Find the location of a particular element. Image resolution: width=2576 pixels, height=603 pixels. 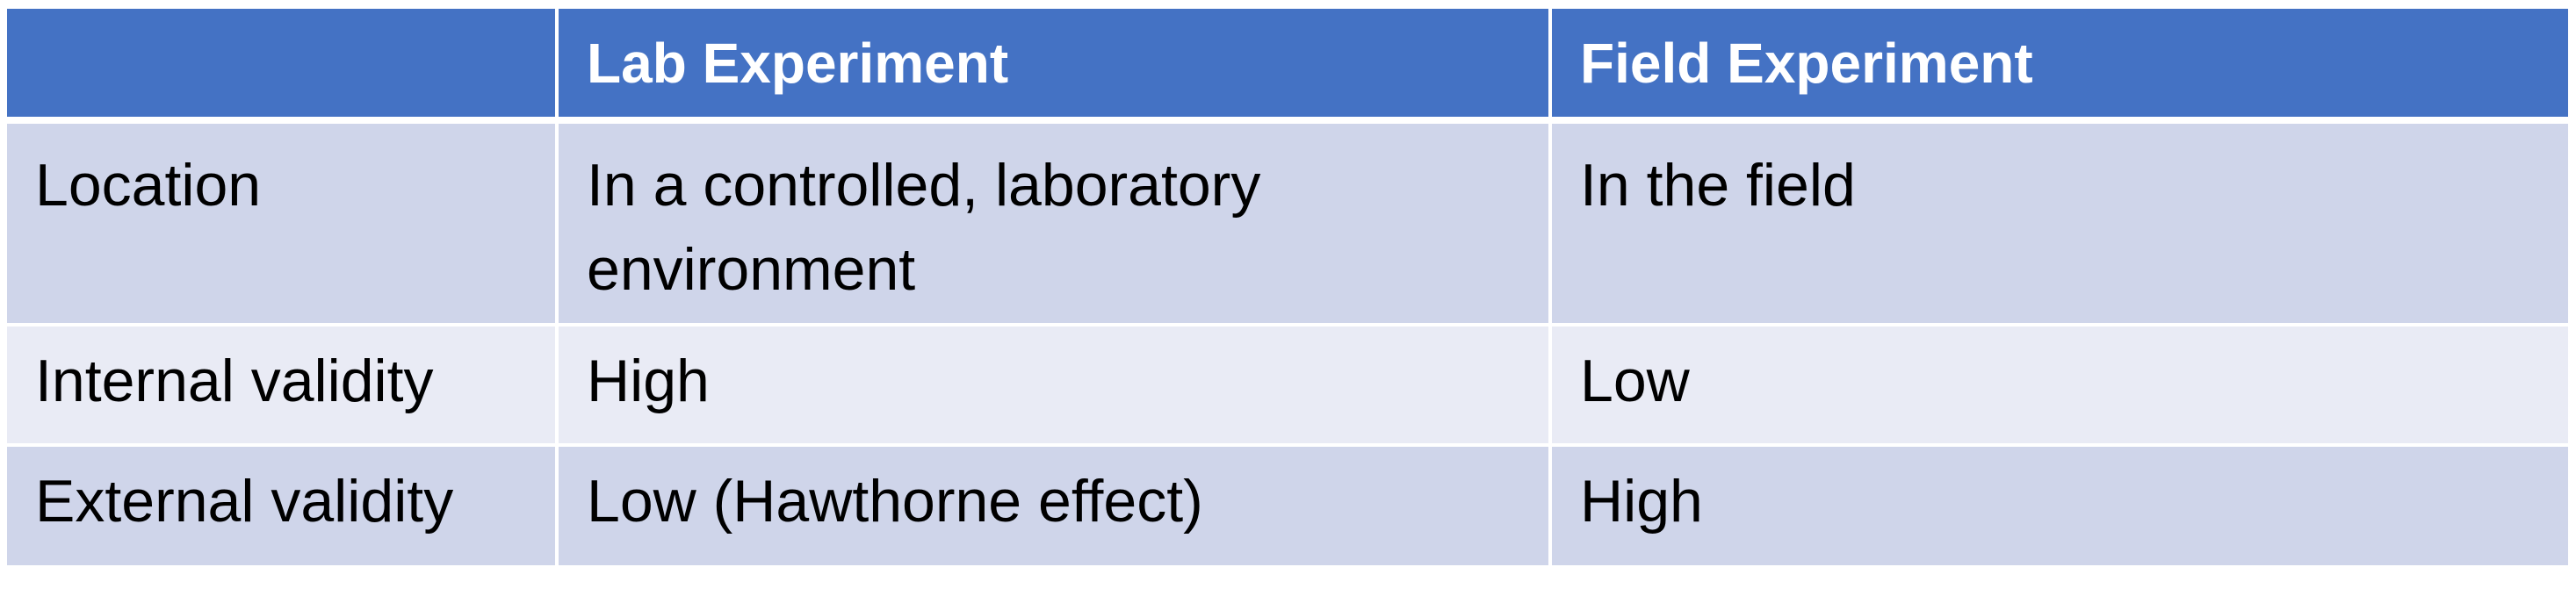

cell-internal-validity-lab: High is located at coordinates (1055, 387).